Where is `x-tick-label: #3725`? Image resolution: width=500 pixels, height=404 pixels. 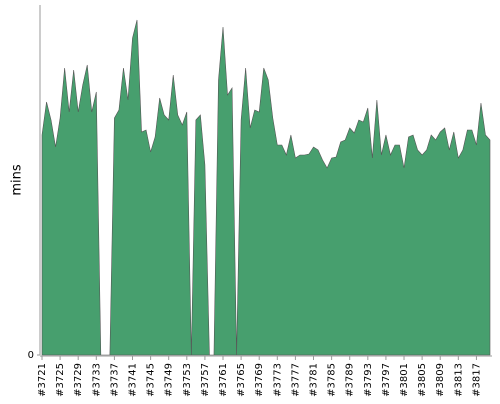
x-tick-label: #3725 is located at coordinates (60, 380).